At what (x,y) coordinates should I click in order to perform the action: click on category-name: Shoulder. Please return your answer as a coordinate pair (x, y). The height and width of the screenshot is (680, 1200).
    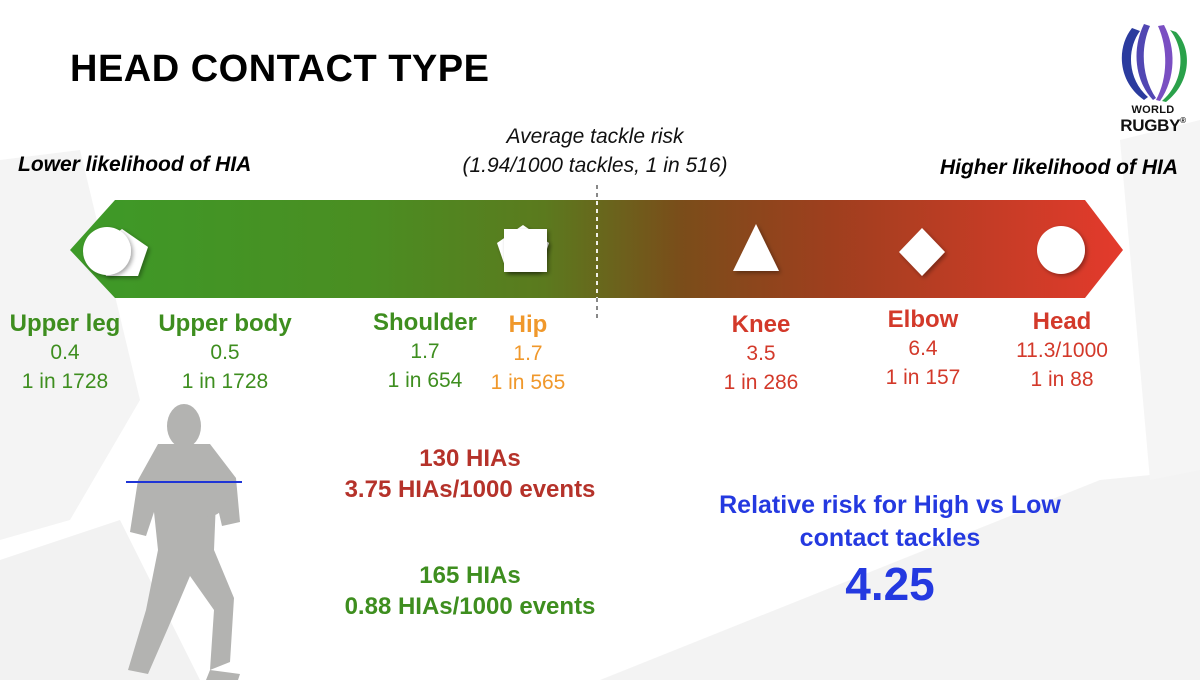
    Looking at the image, I should click on (424, 322).